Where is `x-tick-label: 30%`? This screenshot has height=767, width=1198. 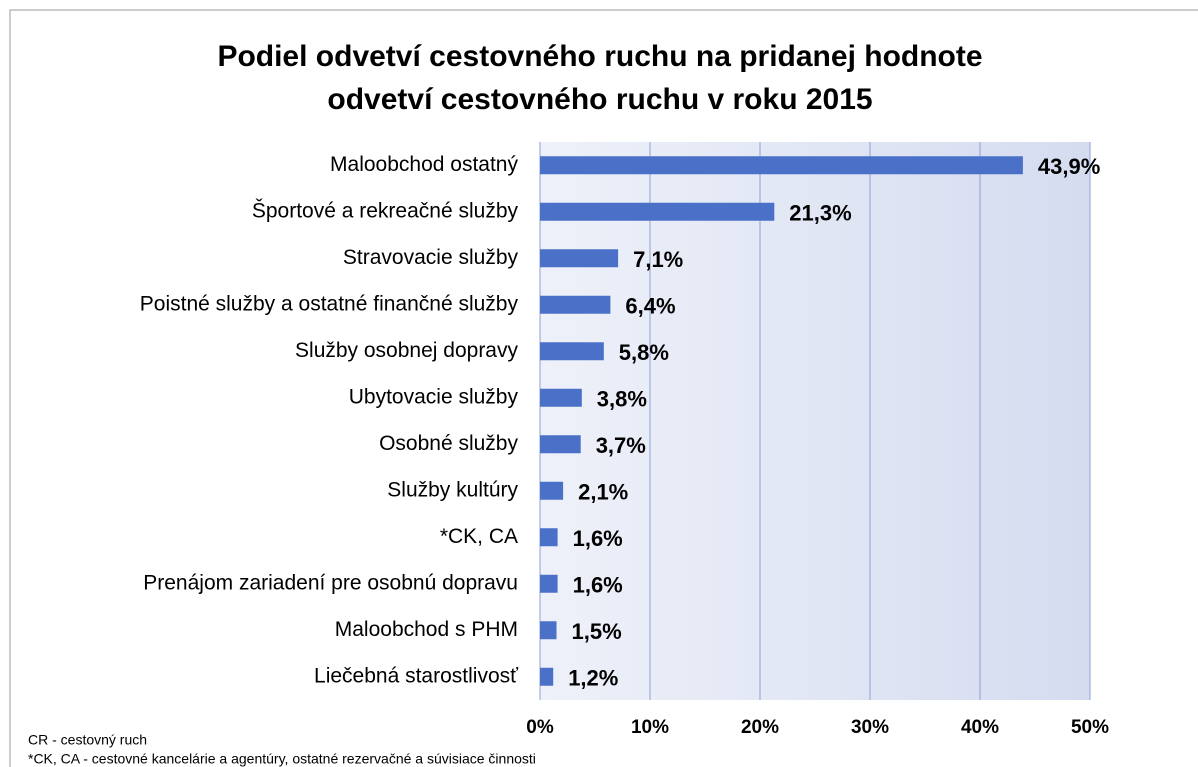 x-tick-label: 30% is located at coordinates (870, 727).